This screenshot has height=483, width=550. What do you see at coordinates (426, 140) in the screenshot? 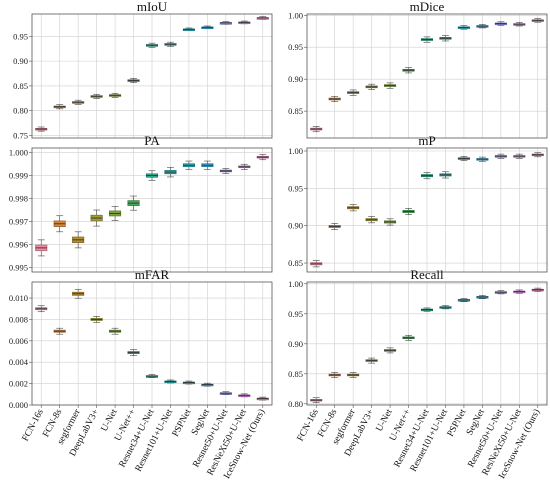
I see `panel-title: mP` at bounding box center [426, 140].